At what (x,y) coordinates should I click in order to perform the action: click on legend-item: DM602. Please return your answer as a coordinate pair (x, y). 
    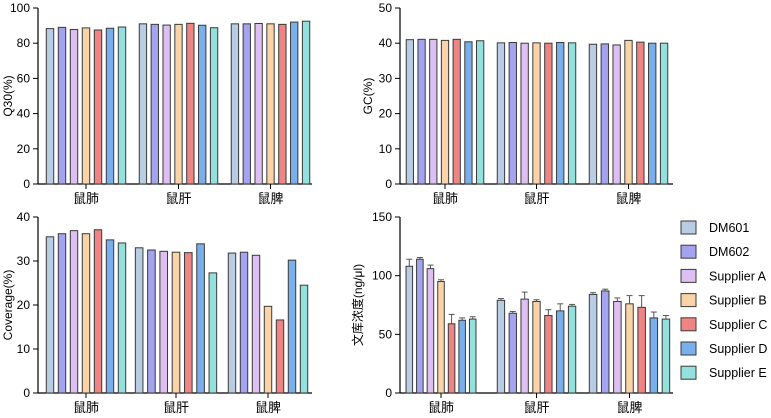
    Looking at the image, I should click on (714, 251).